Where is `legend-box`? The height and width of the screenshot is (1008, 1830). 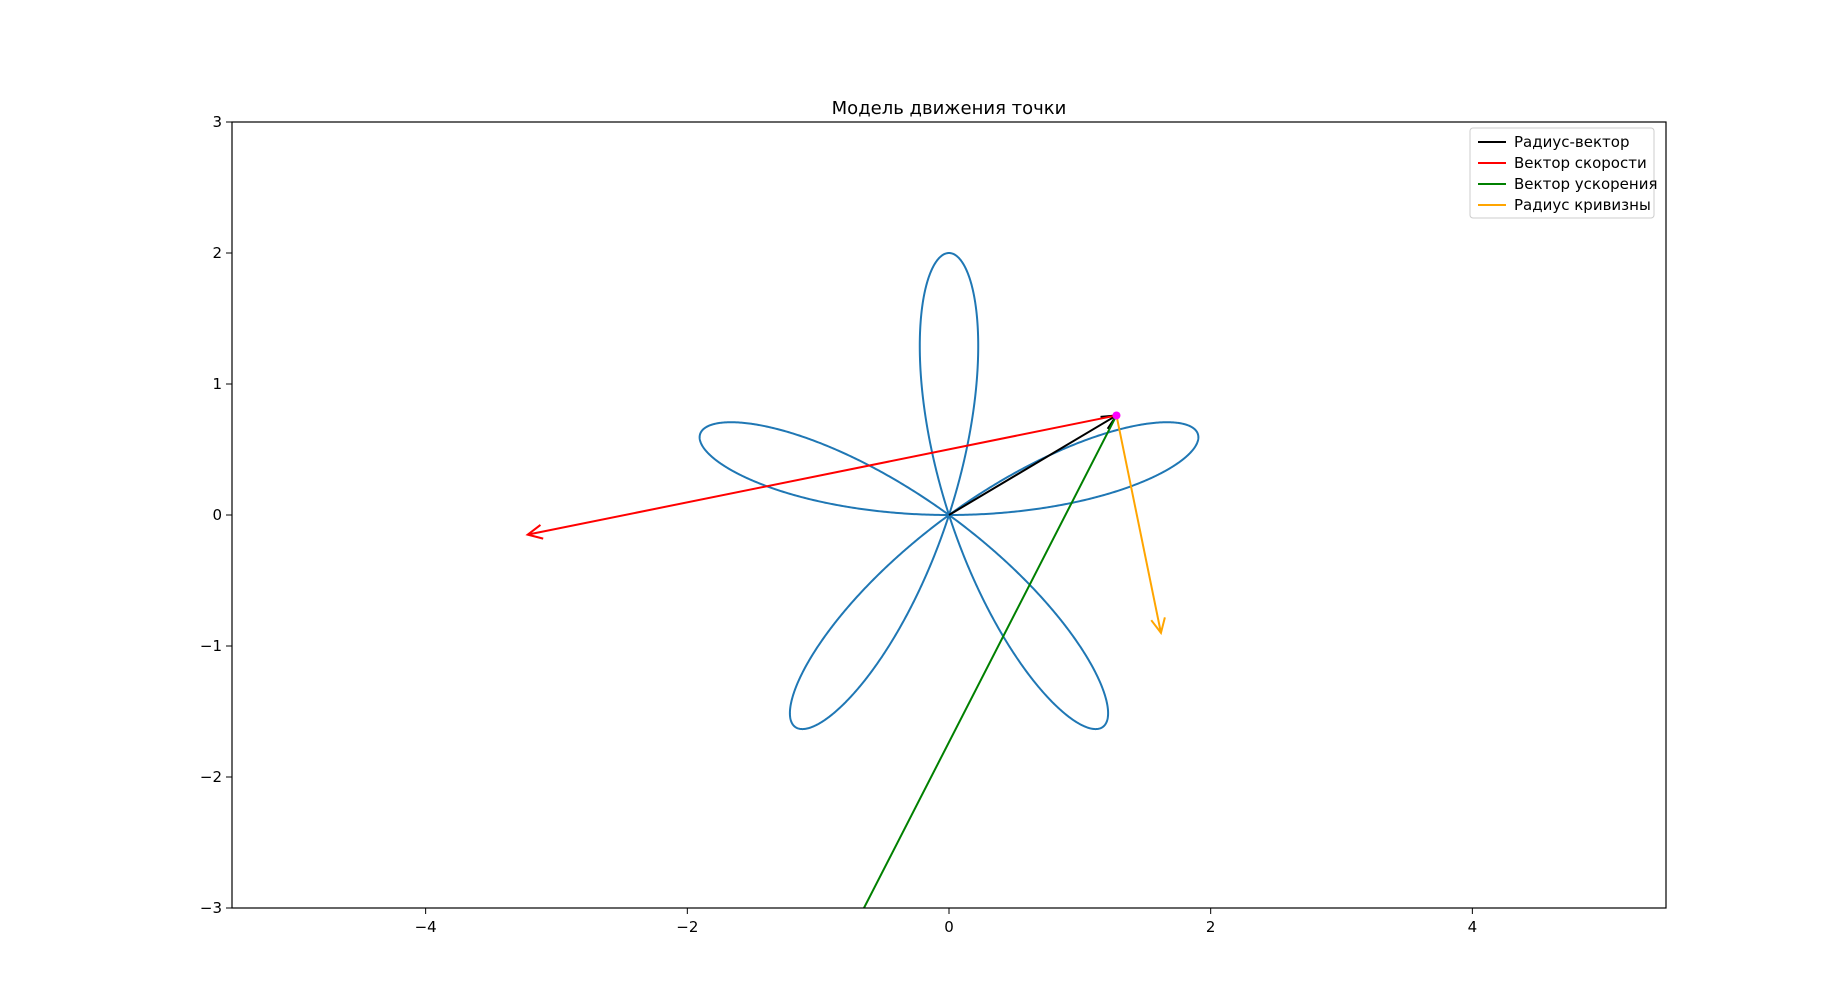 legend-box is located at coordinates (1562, 173).